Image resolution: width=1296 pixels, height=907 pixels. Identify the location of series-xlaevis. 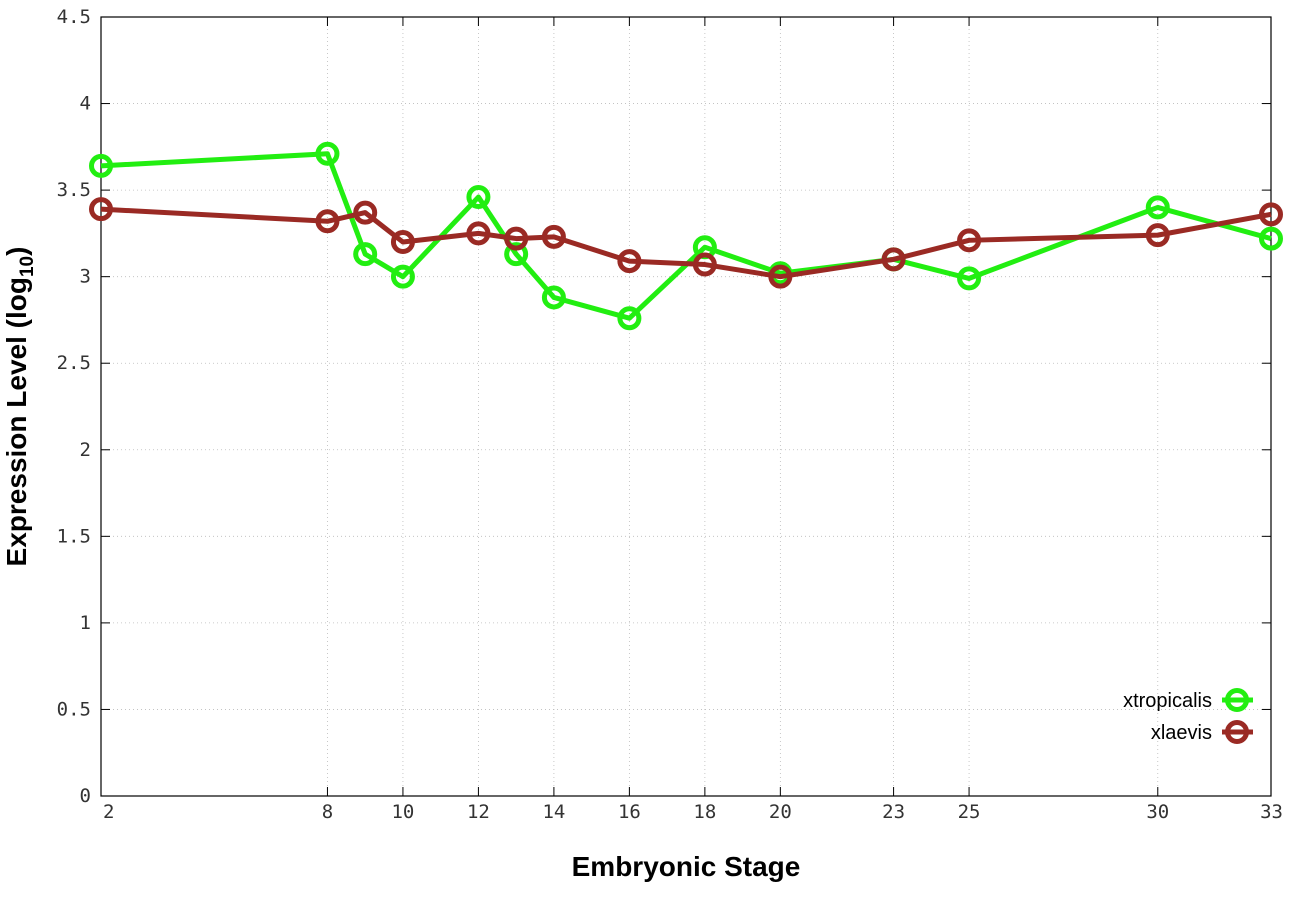
(686, 243).